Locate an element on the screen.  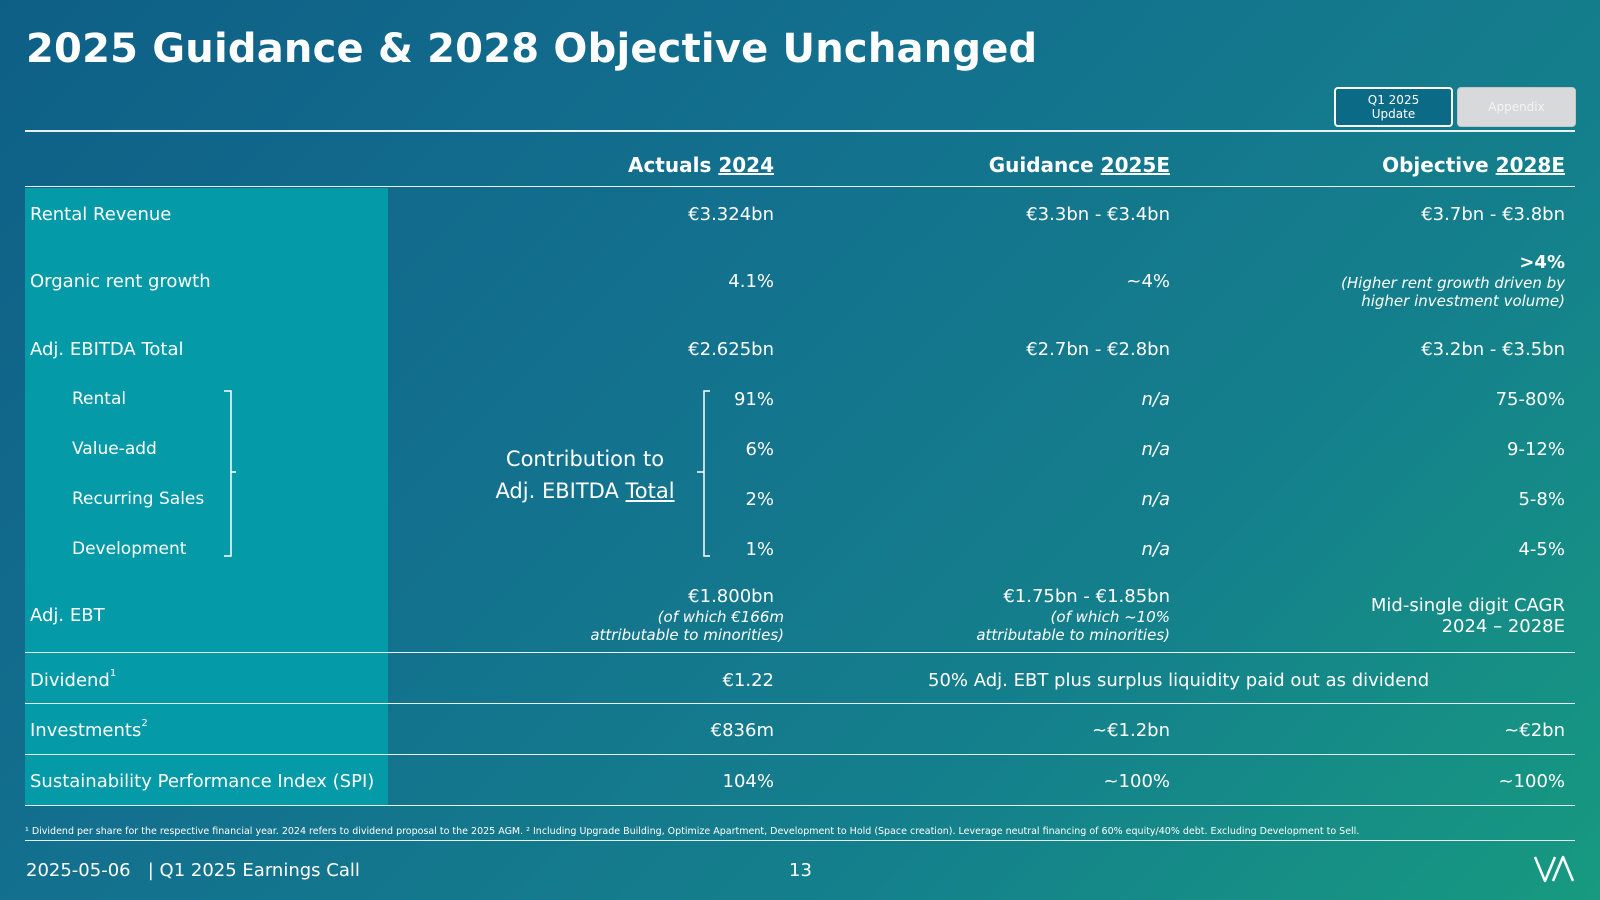
rental-revenue-guidance: €3.3bn - €3.4bn is located at coordinates (1098, 214).